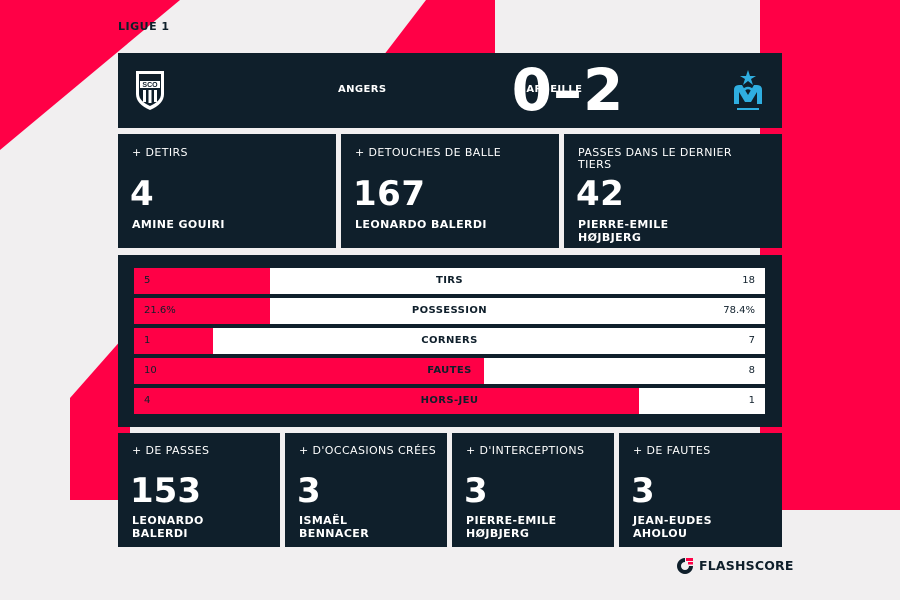 This screenshot has height=600, width=900. I want to click on stat-card-fautes: + DE FAUTES 3 JEAN-EUDES AHOLOU, so click(700, 490).